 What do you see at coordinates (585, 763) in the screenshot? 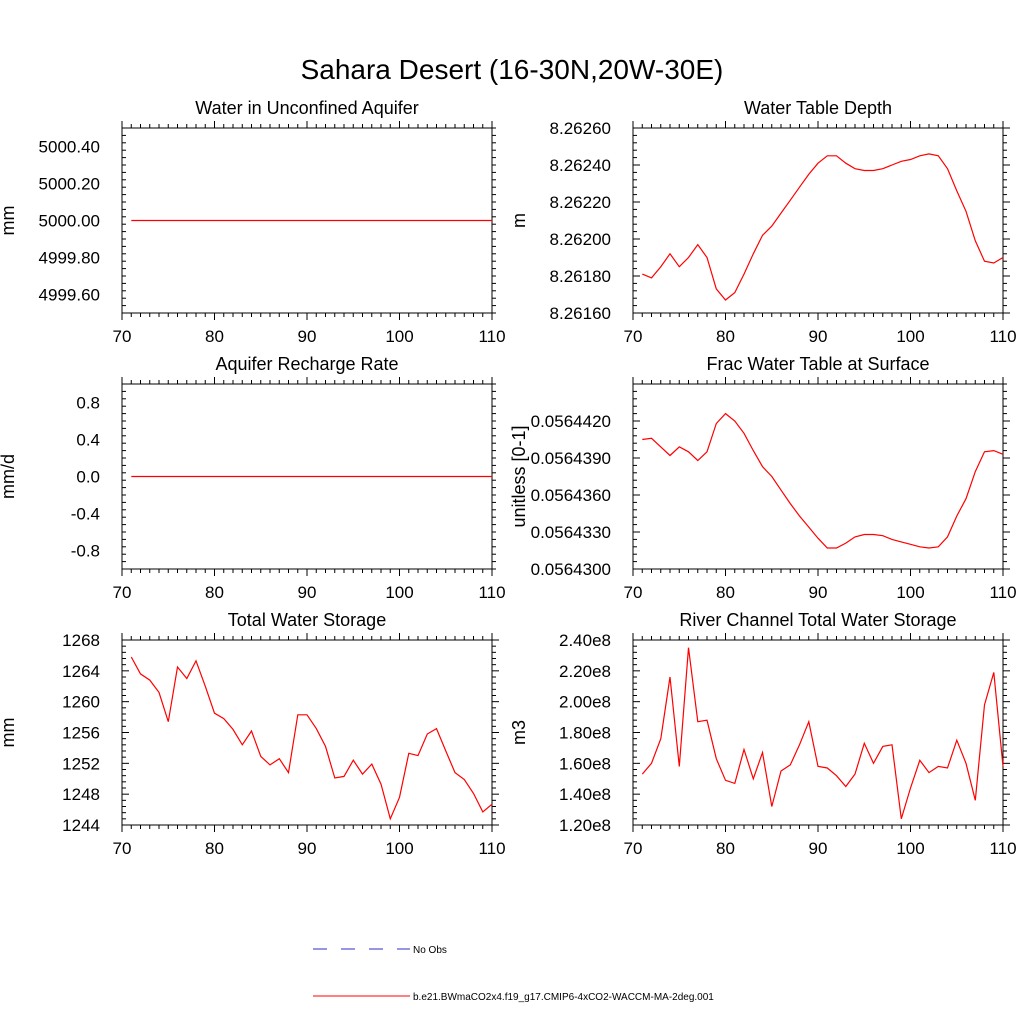
I see `y-tick-label: 1.60e8` at bounding box center [585, 763].